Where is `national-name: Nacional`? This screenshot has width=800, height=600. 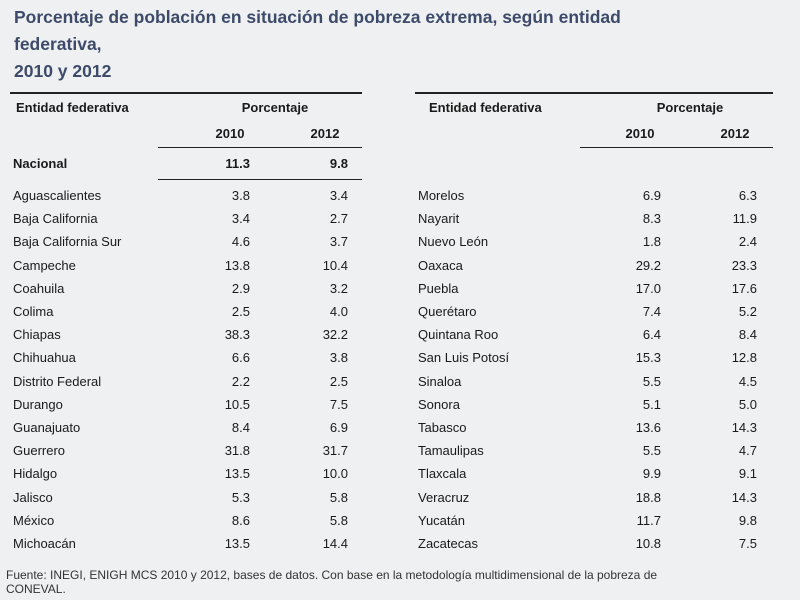
national-name: Nacional is located at coordinates (40, 163).